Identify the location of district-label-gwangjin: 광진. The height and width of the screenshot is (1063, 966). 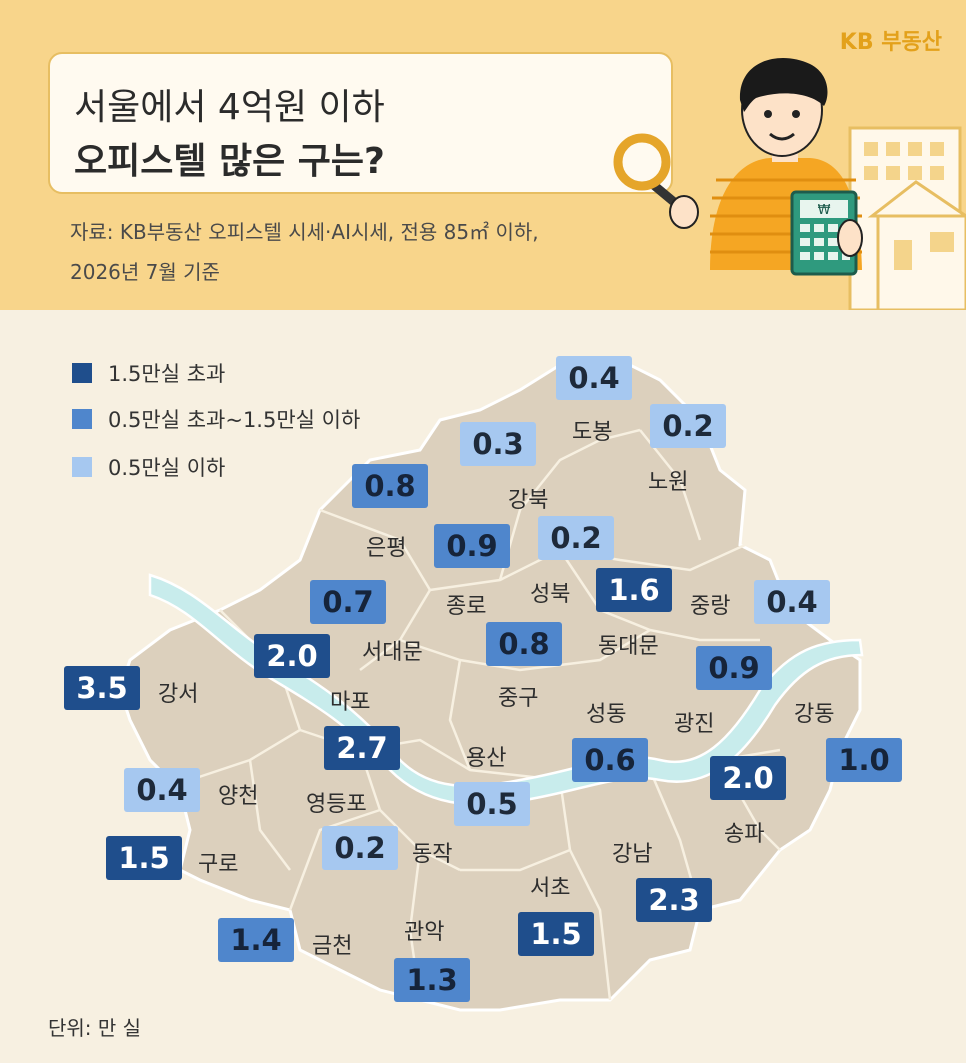
(694, 724).